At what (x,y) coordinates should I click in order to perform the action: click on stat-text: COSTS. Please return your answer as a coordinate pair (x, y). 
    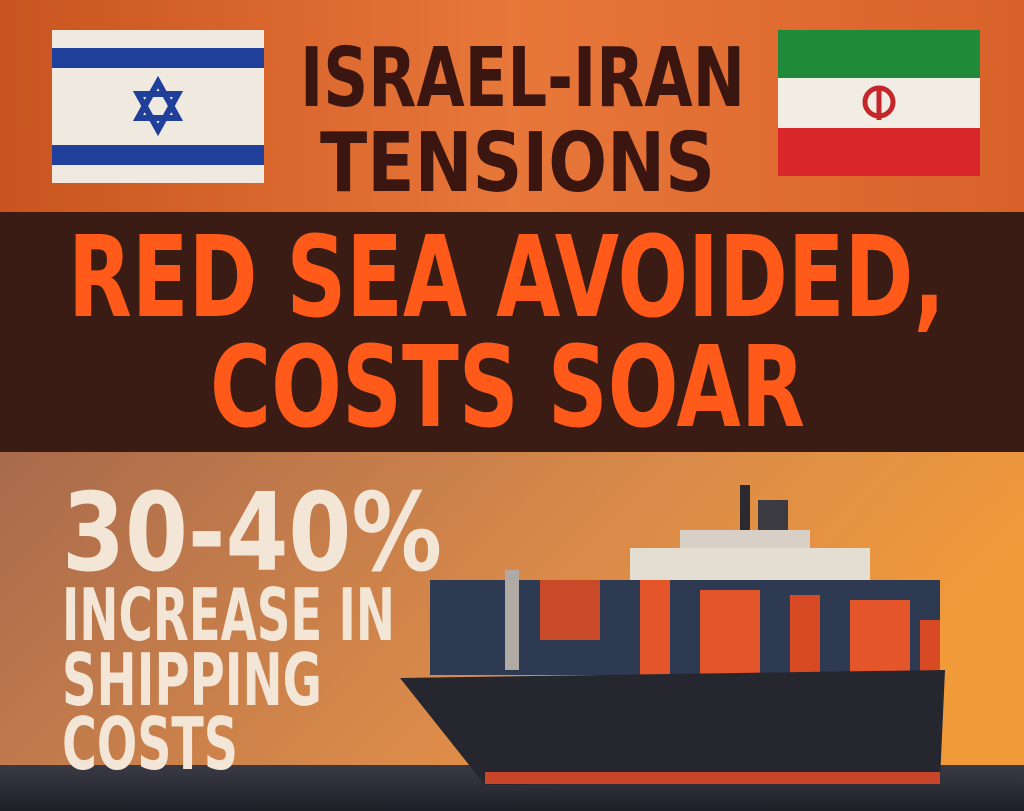
    Looking at the image, I should click on (150, 744).